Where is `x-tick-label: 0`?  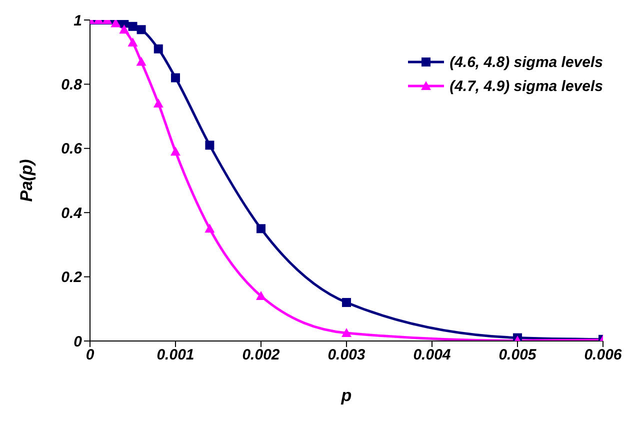 x-tick-label: 0 is located at coordinates (90, 355).